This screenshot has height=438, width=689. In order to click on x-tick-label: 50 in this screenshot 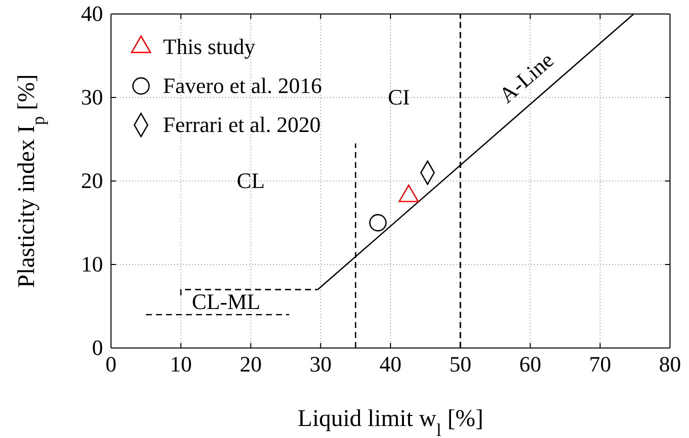, I will do `click(460, 364)`.